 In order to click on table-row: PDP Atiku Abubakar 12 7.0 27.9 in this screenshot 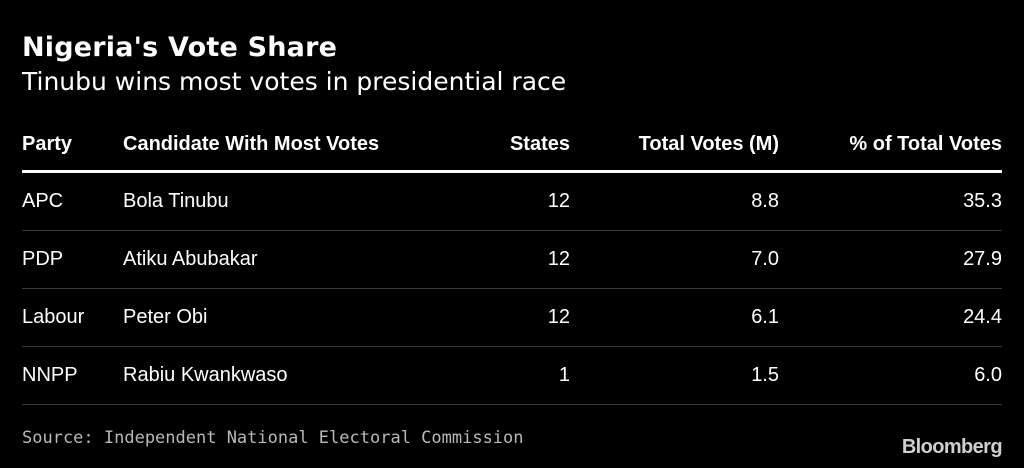, I will do `click(512, 259)`.